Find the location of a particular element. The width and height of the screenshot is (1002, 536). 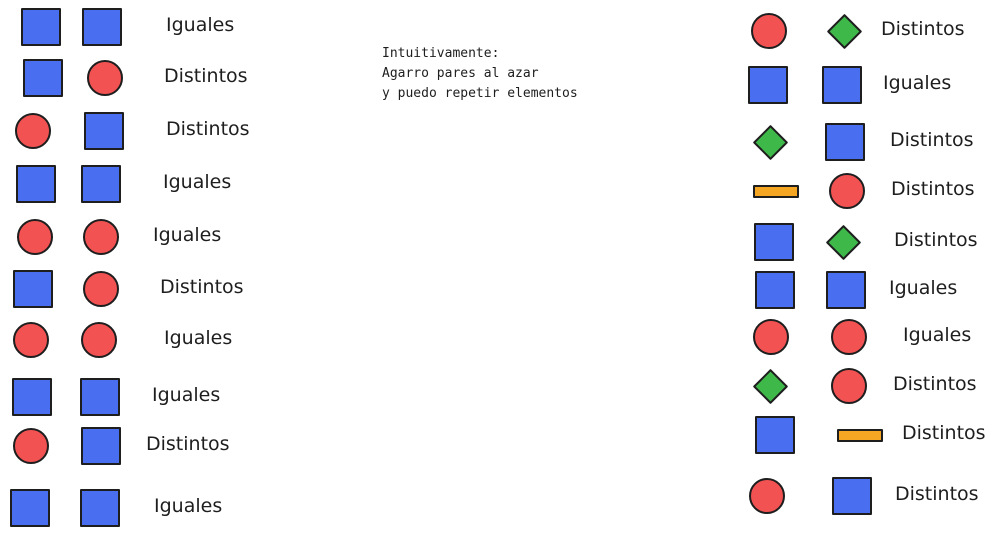

note-line: y puedo repetir elementos is located at coordinates (480, 93).